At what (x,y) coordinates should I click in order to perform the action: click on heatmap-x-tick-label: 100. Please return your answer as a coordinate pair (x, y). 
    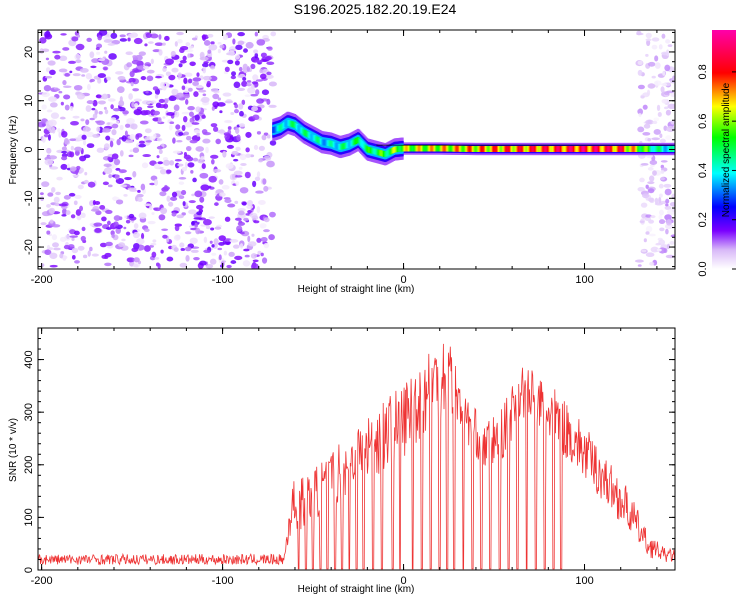
    Looking at the image, I should click on (584, 280).